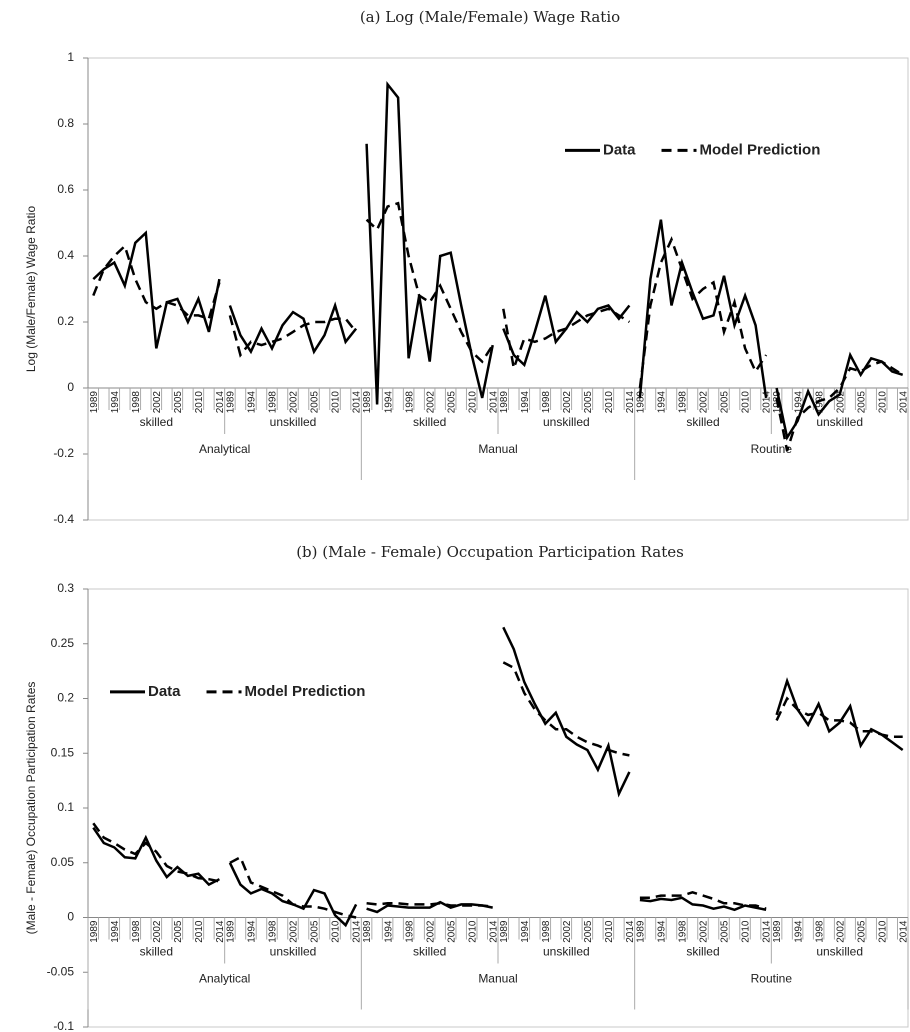 The width and height of the screenshot is (910, 1032). I want to click on legend-label: Data, so click(619, 149).